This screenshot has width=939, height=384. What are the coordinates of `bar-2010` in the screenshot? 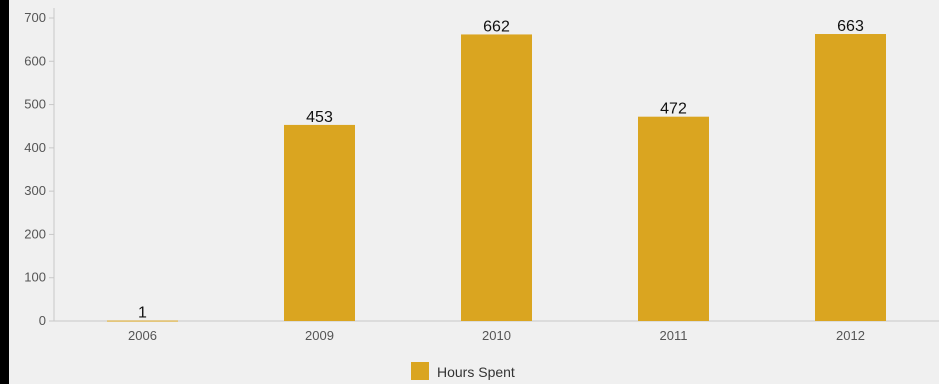 It's located at (496, 177).